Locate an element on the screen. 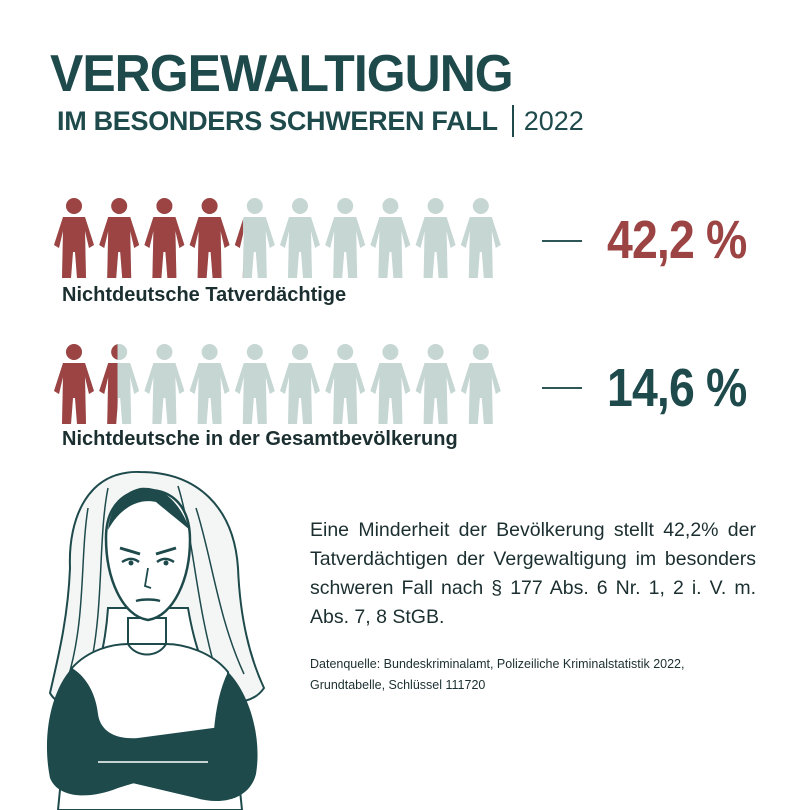 The width and height of the screenshot is (810, 810). subtitle-text: IM BESONDERS SCHWEREN FALL is located at coordinates (277, 120).